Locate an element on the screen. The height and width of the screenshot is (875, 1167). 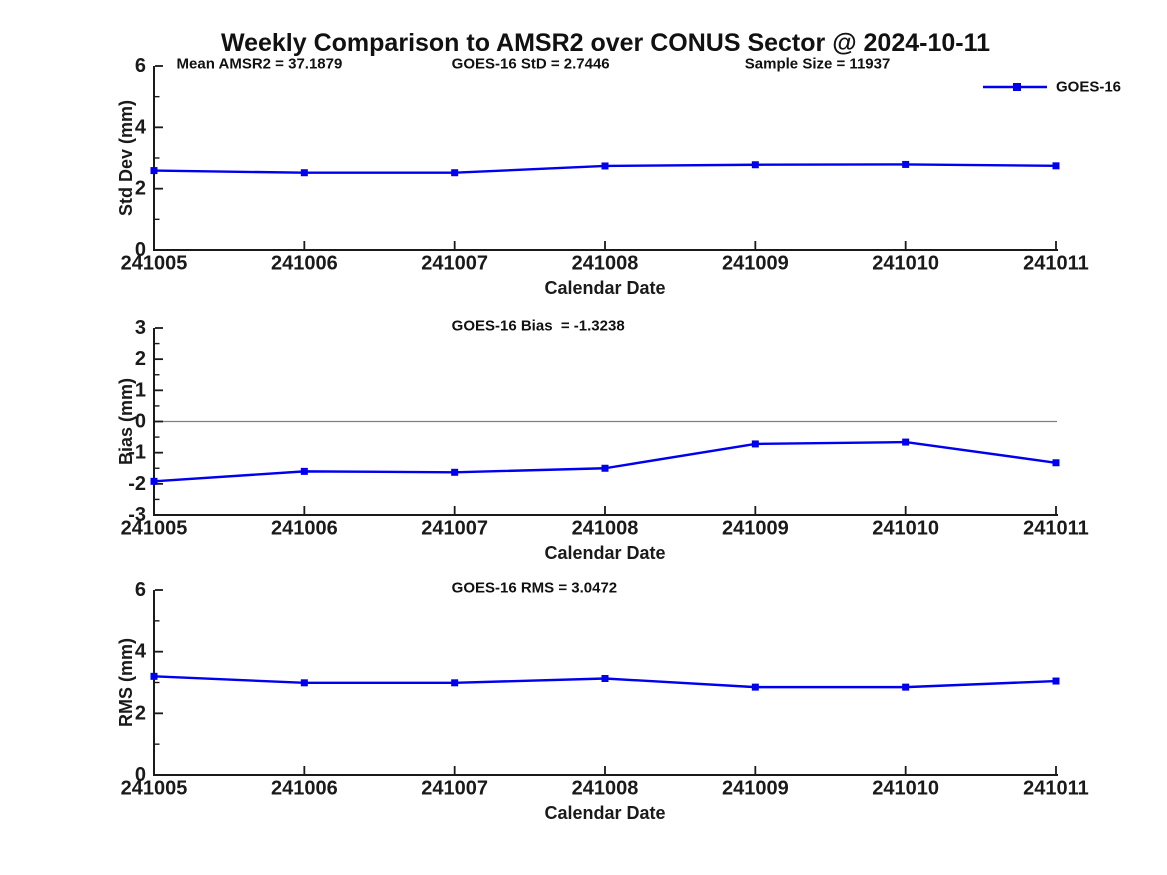
y-tick-label: 3 is located at coordinates (140, 328).